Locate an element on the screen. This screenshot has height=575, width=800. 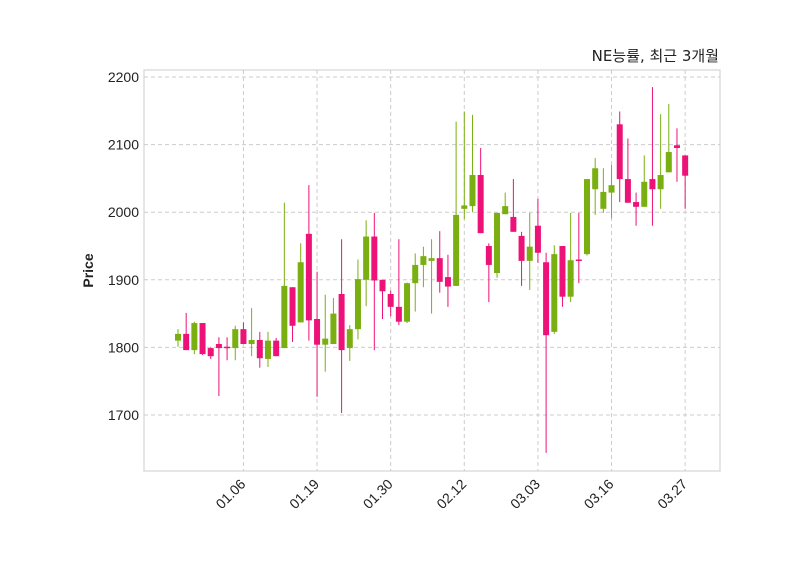
x-tick-label: 03.03 is located at coordinates (525, 494).